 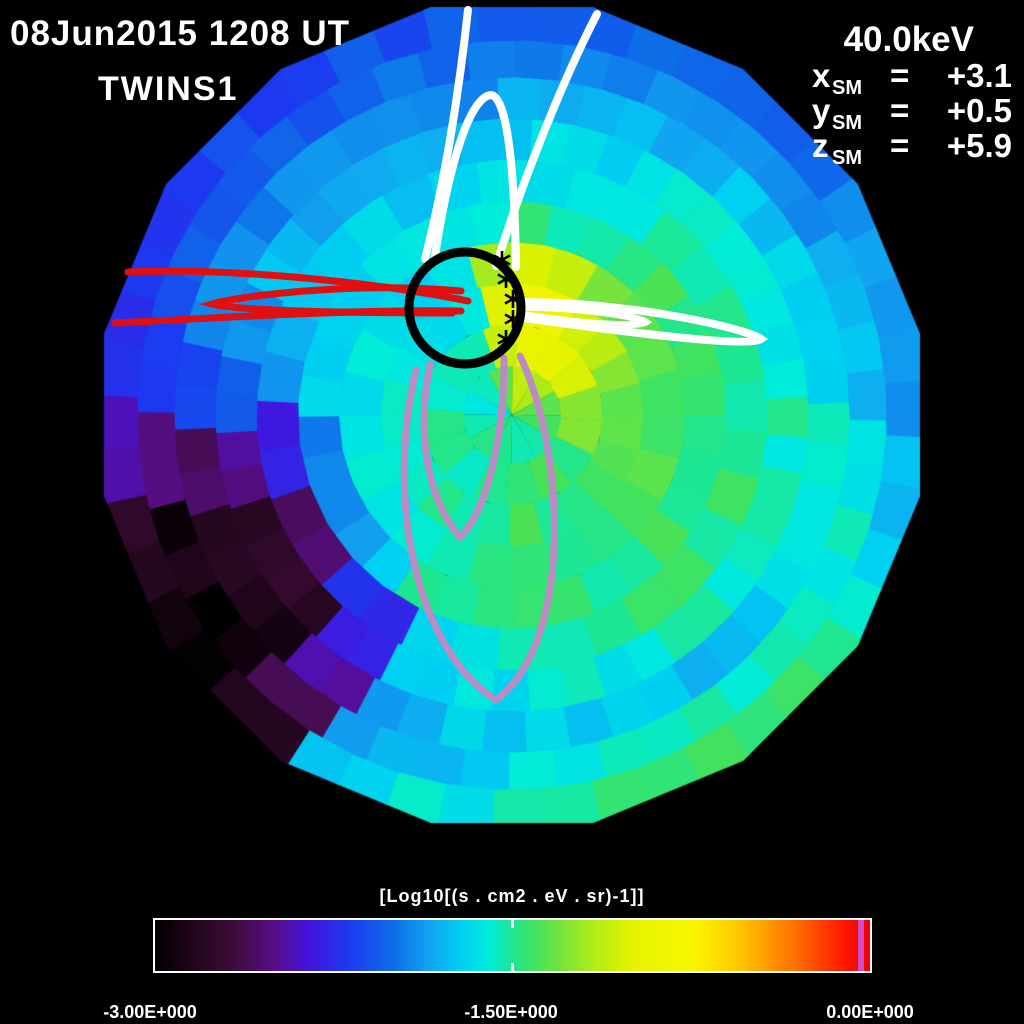 What do you see at coordinates (298, 286) in the screenshot?
I see `field-line-dusk-line-outer-top` at bounding box center [298, 286].